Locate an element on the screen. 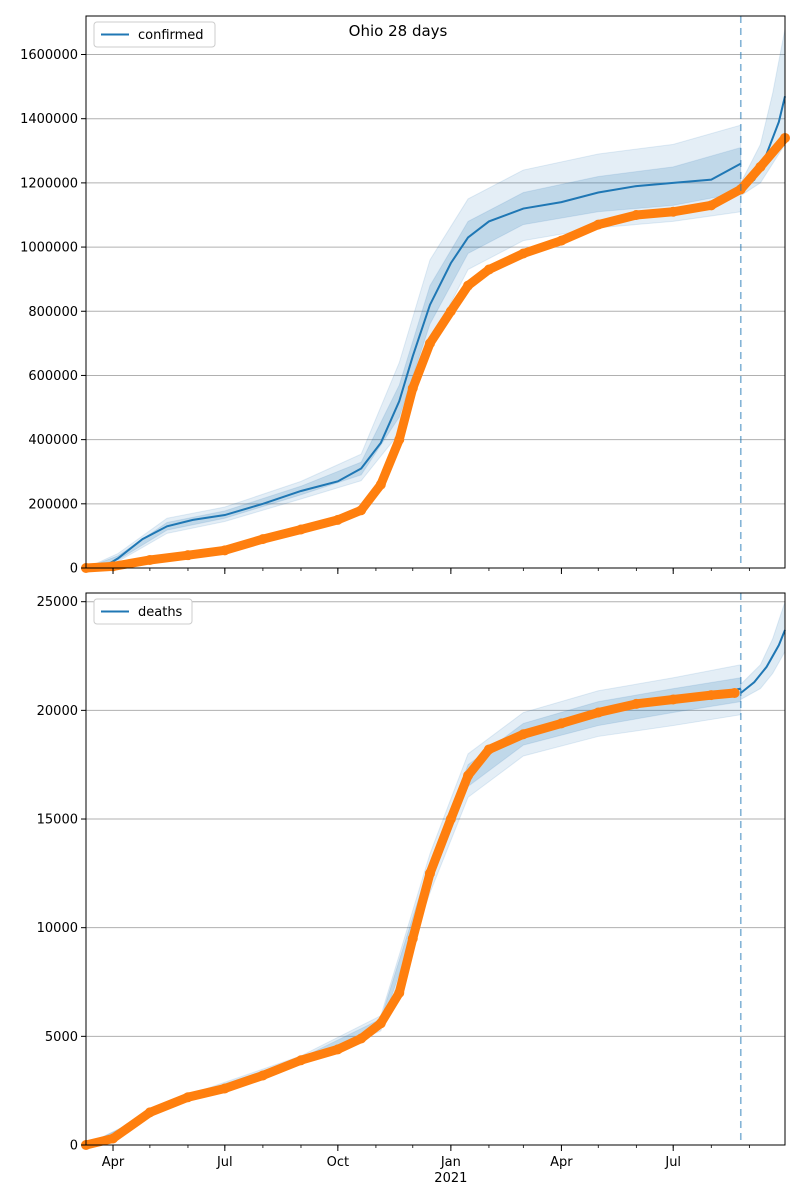 The height and width of the screenshot is (1200, 800). y-tick-label: 200000 is located at coordinates (53, 504).